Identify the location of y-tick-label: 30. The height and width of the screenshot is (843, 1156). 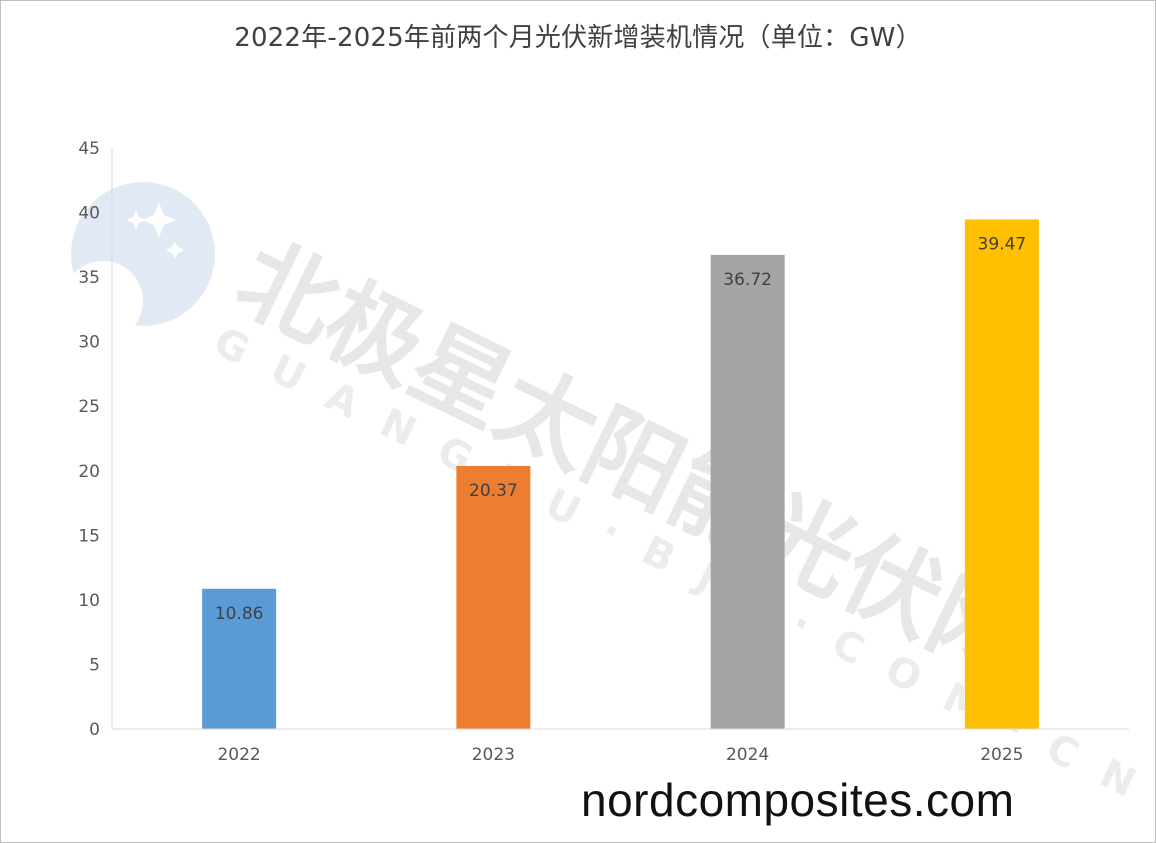
(89, 343).